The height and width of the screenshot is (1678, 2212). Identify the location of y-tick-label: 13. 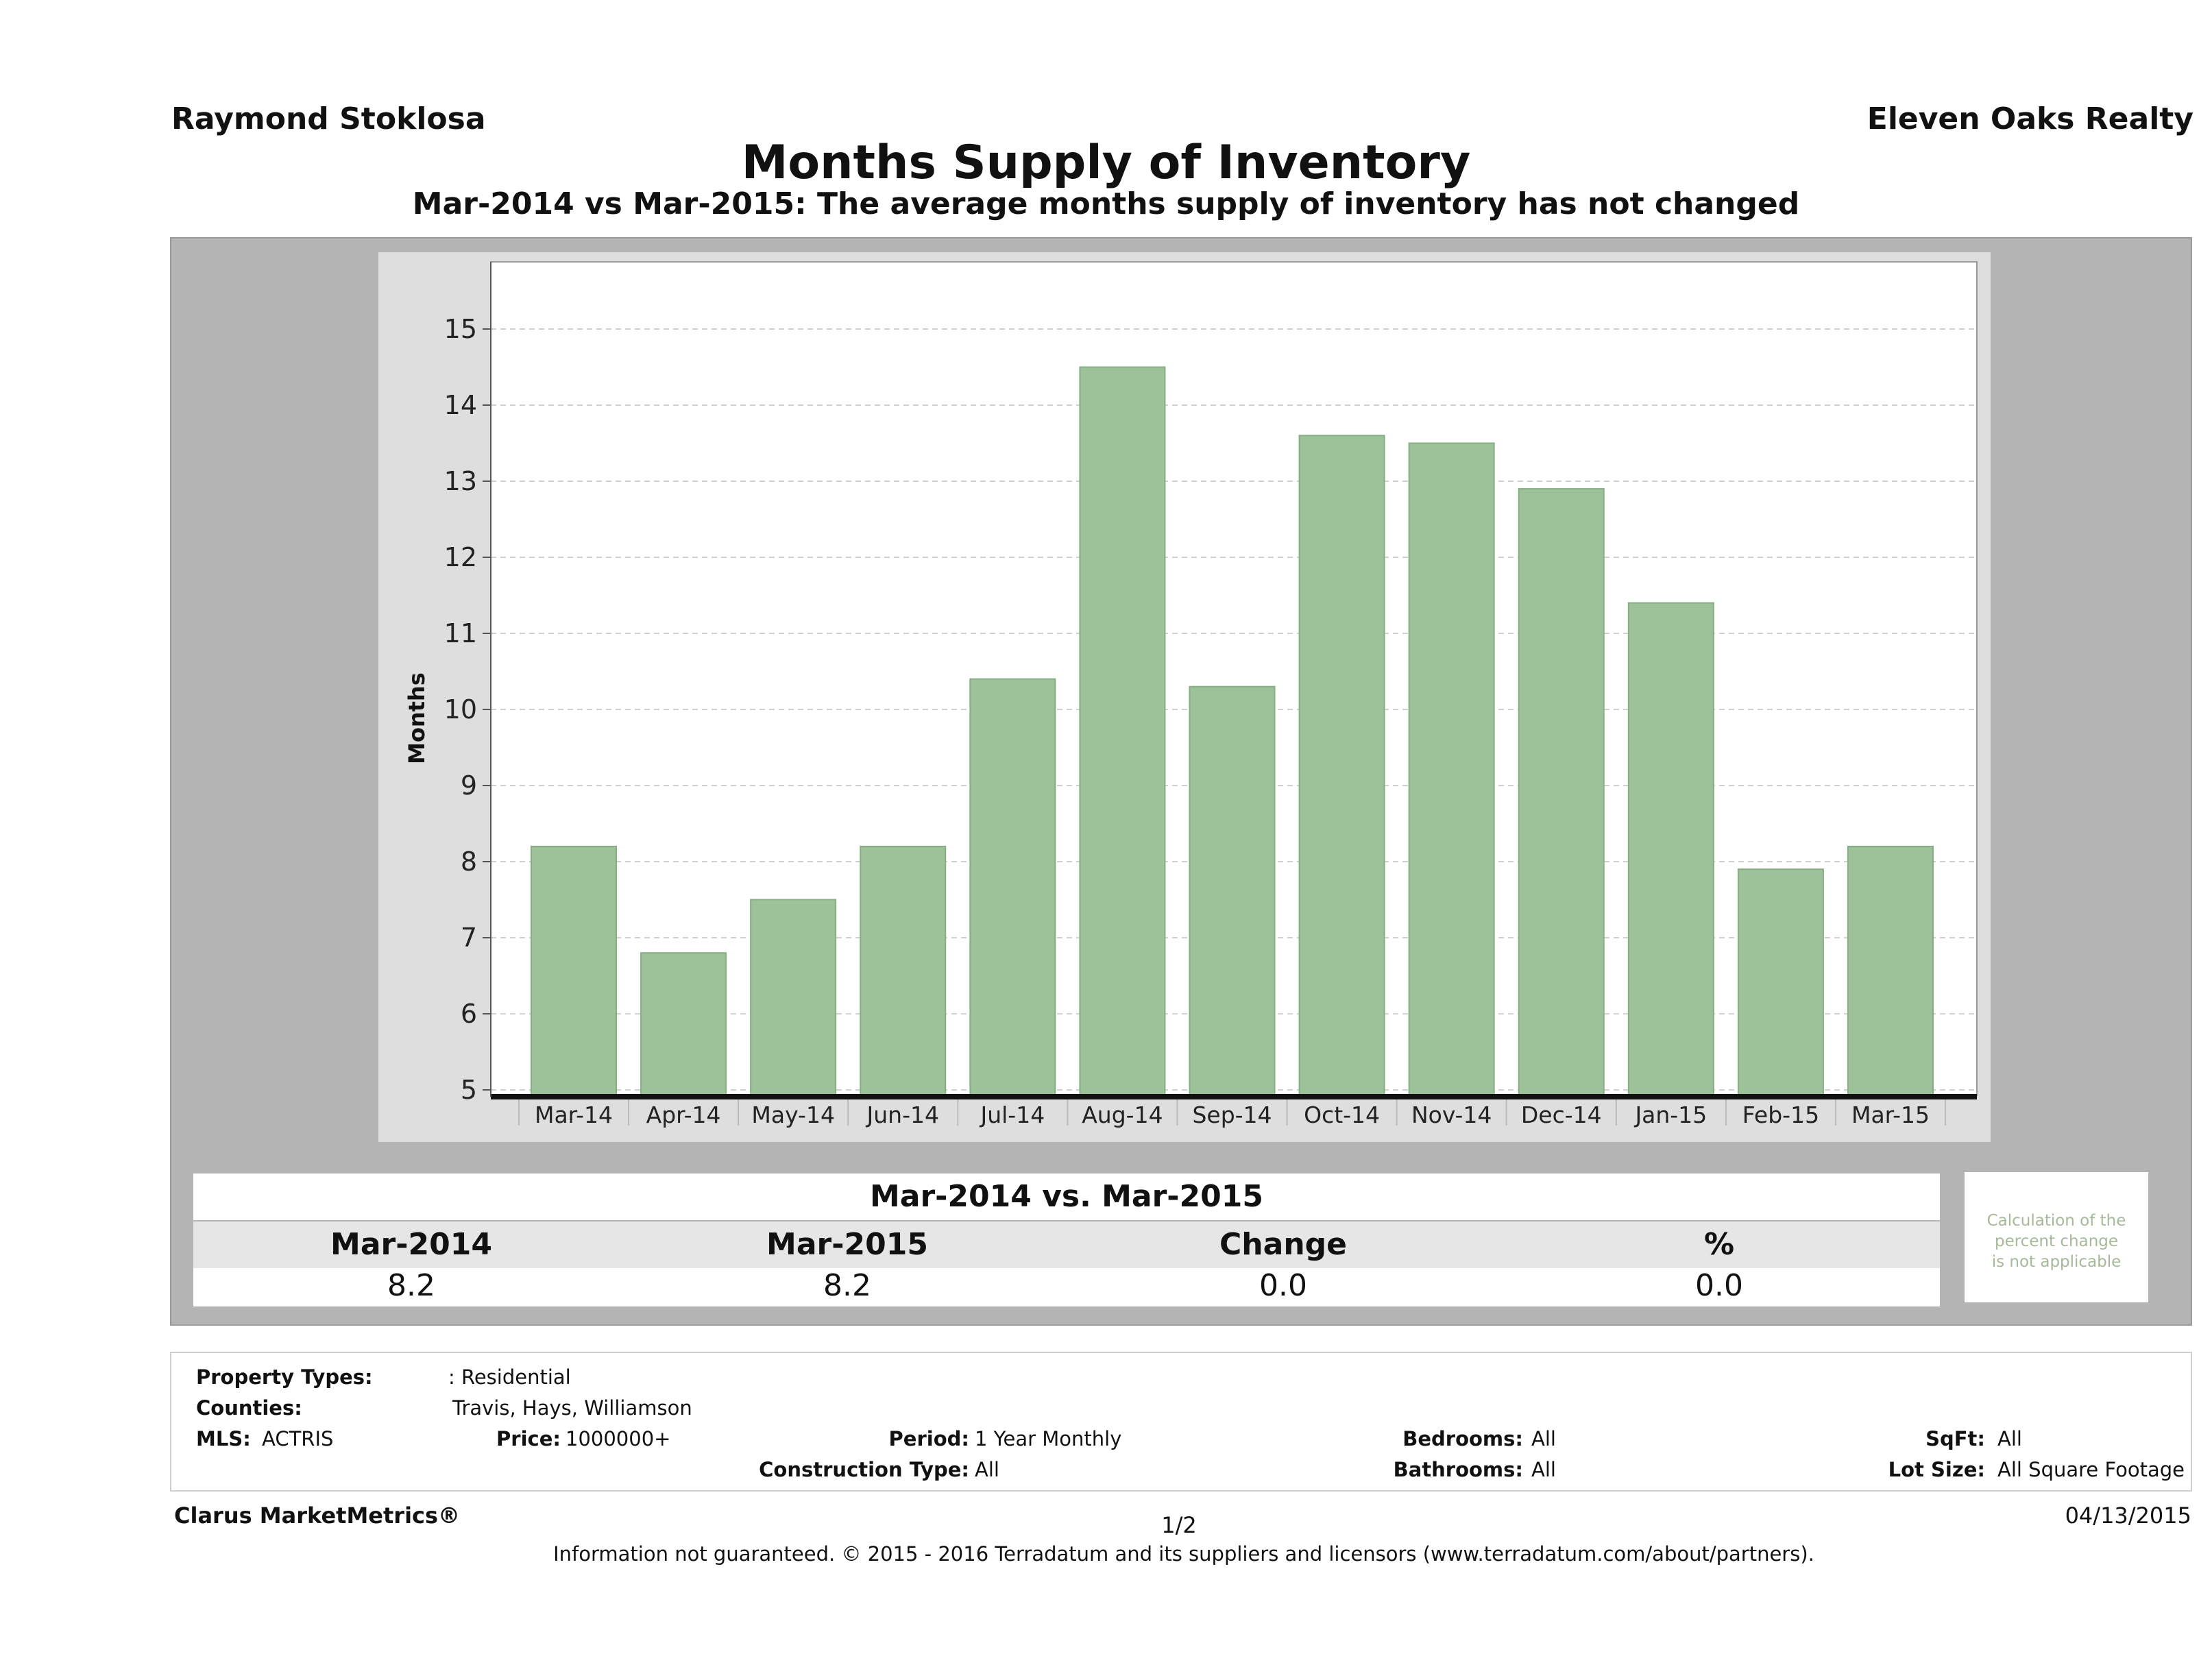
(461, 481).